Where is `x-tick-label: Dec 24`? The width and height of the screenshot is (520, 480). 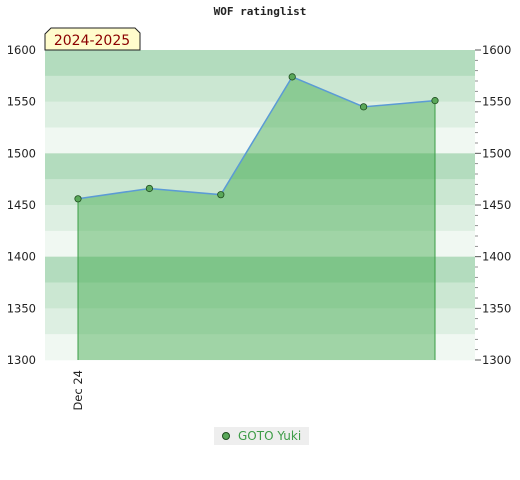 x-tick-label: Dec 24 is located at coordinates (78, 390).